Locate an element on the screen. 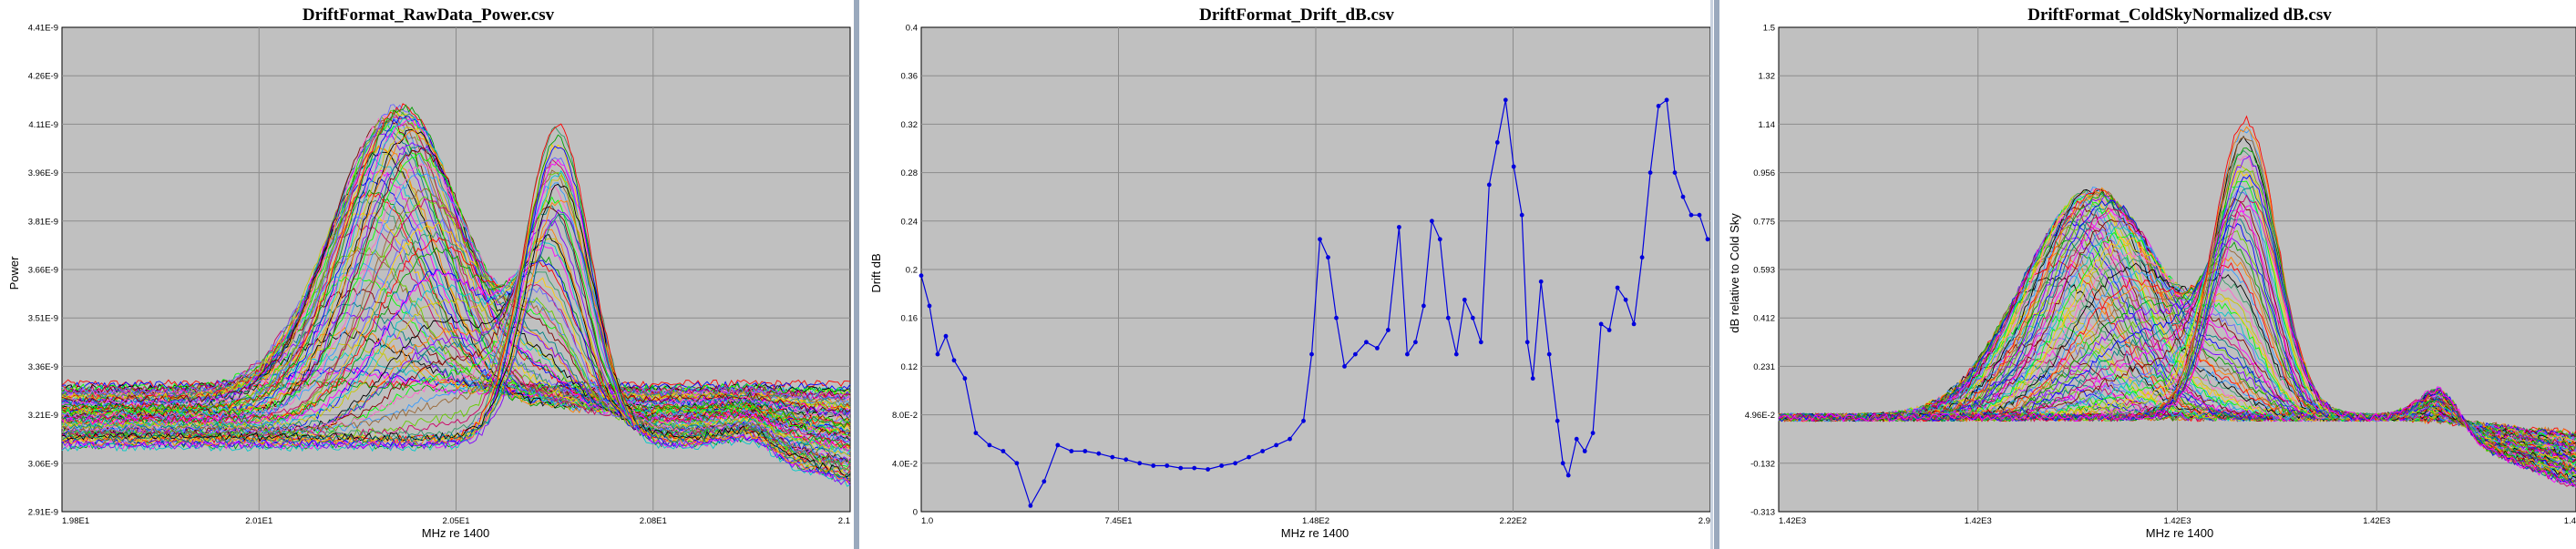 The image size is (2576, 549). chart-title: DriftFormat_ColdSkyNormalized dB.csv is located at coordinates (2179, 15).